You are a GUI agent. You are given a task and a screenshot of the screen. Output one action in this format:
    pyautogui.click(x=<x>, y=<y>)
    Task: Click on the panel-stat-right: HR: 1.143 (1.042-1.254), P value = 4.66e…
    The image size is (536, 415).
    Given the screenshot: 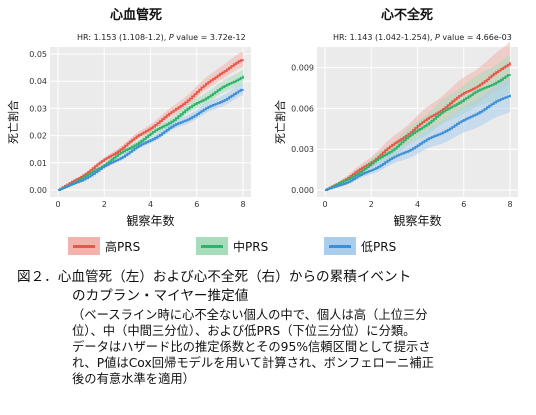 What is the action you would take?
    pyautogui.click(x=422, y=37)
    